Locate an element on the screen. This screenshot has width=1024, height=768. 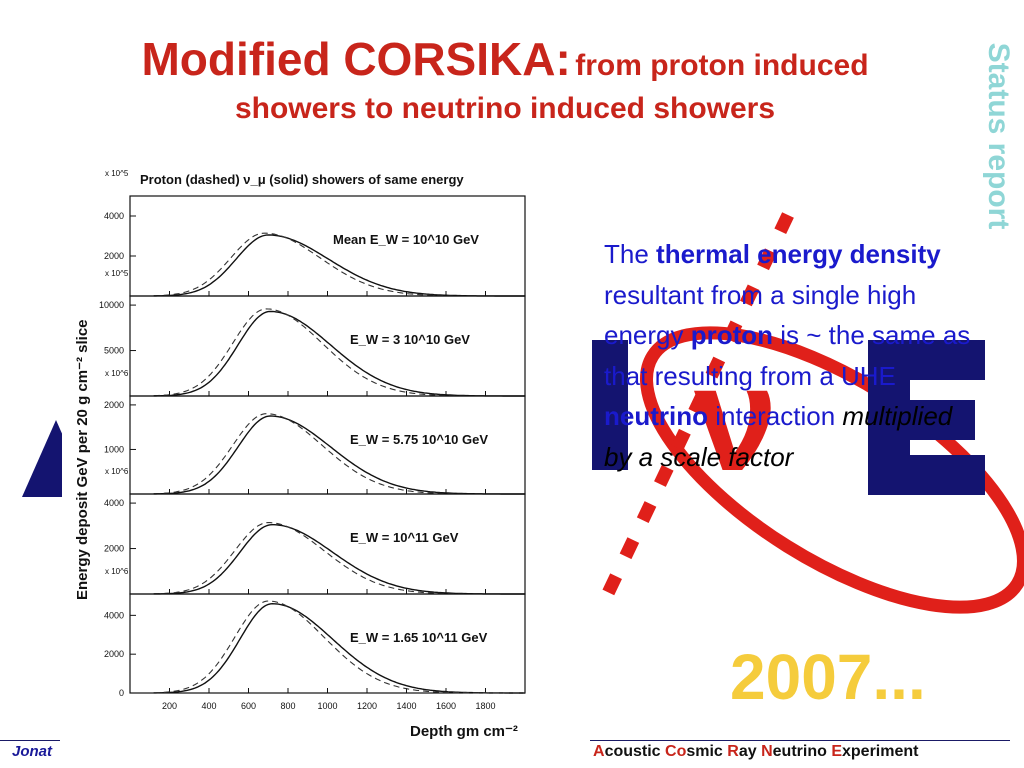
footer-initial: E is located at coordinates (836, 751).